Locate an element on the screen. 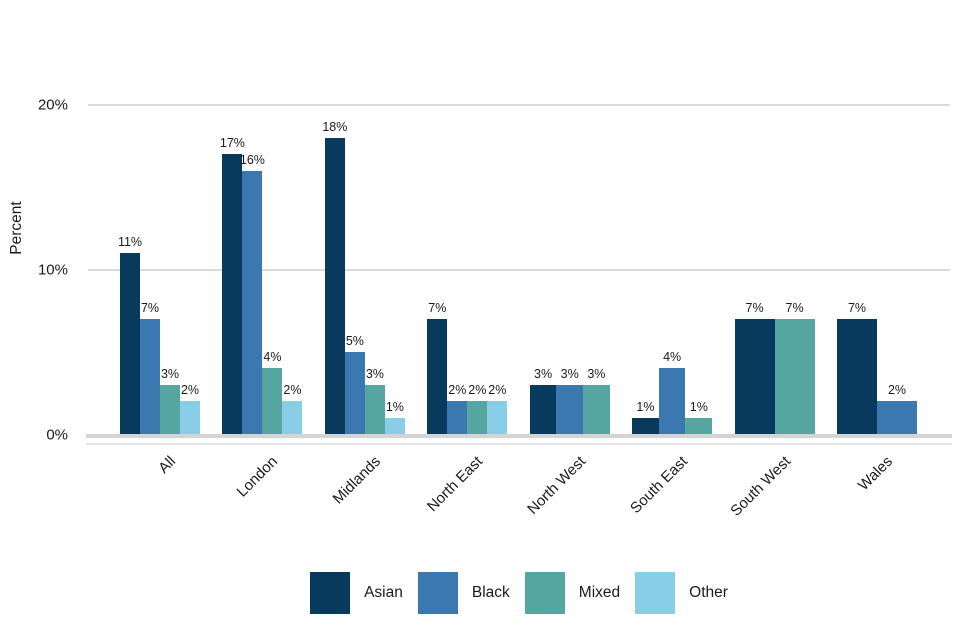  bar-value-other-midlands: 1% is located at coordinates (394, 407).